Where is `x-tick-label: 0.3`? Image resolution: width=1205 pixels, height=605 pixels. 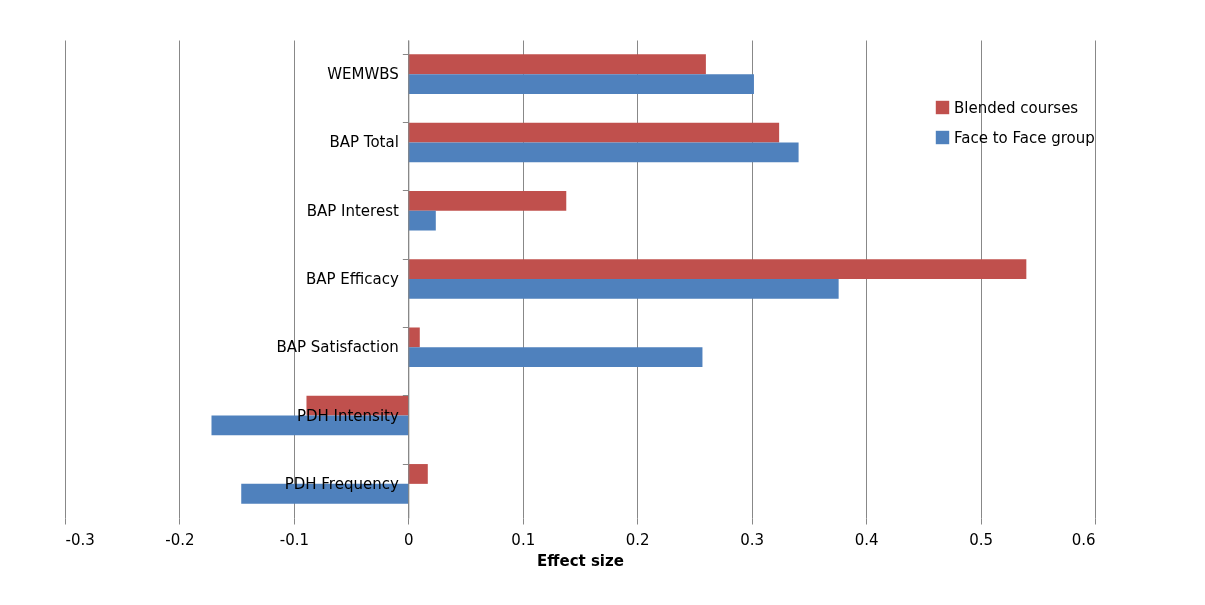 x-tick-label: 0.3 is located at coordinates (752, 539).